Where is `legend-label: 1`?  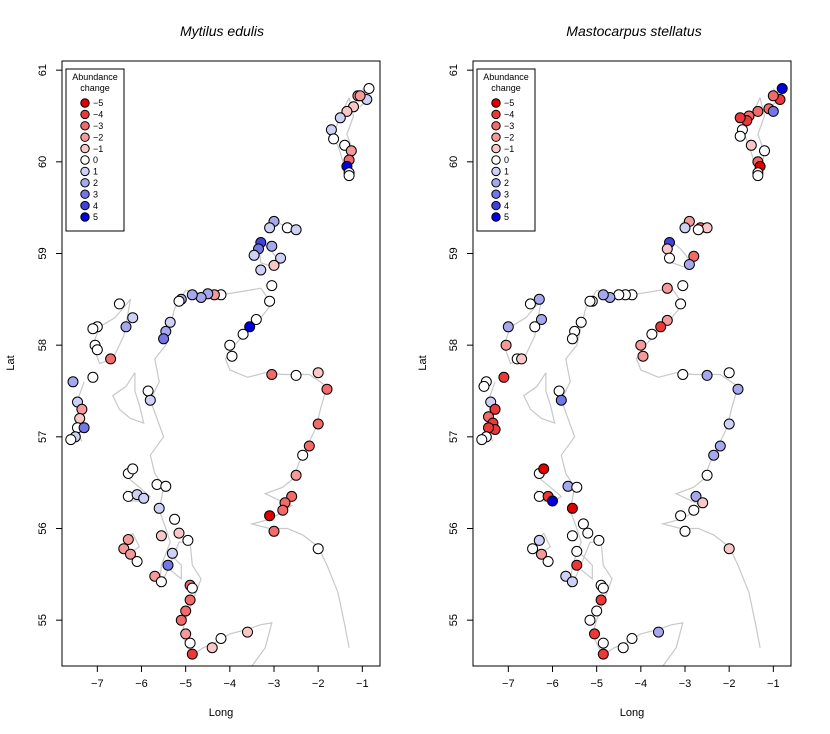 legend-label: 1 is located at coordinates (95, 172).